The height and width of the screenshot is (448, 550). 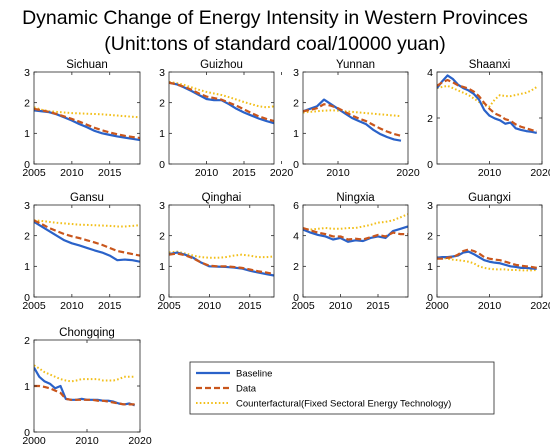 I want to click on panel-sichuan: Sichuan 0 1 2 3 2005 2010 2015, so click(x=81, y=119).